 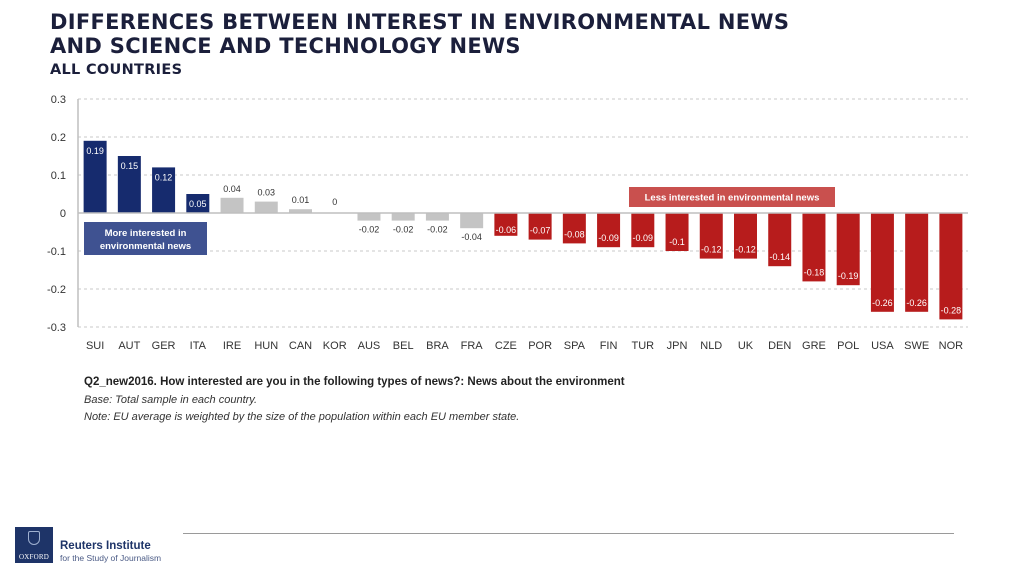 I want to click on value-label: -0.18, so click(x=814, y=272).